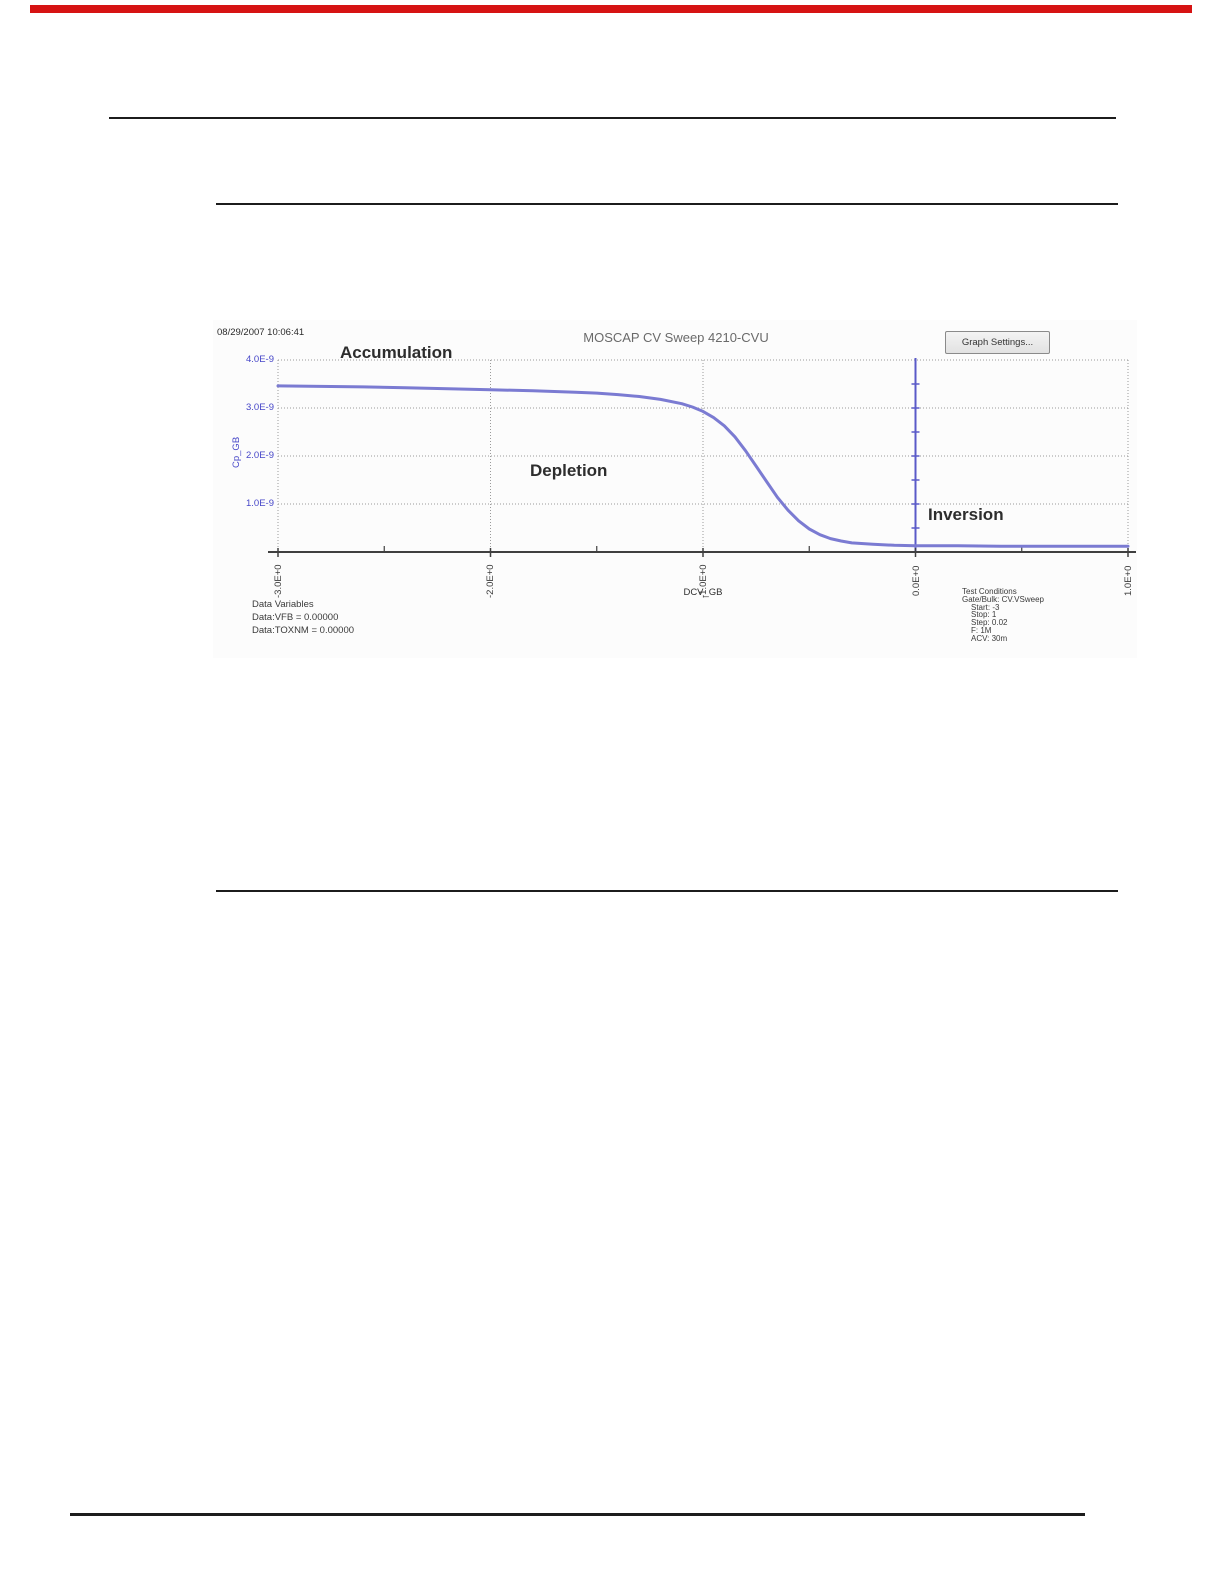 This screenshot has width=1224, height=1584. Describe the element at coordinates (260, 503) in the screenshot. I see `y-tick-label: 1.0E-9` at that location.